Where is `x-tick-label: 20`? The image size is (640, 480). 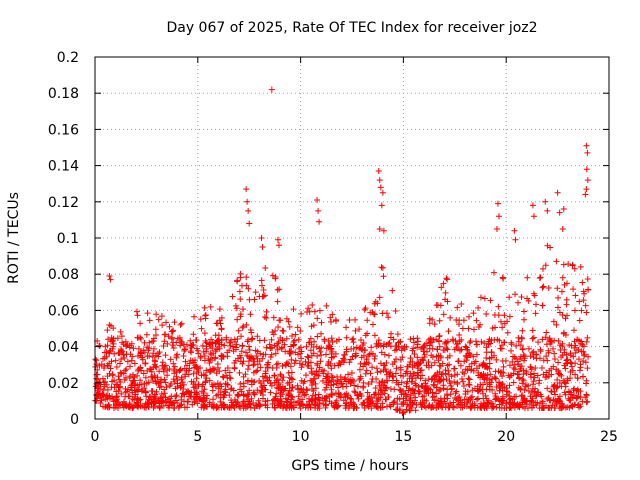
x-tick-label: 20 is located at coordinates (506, 437).